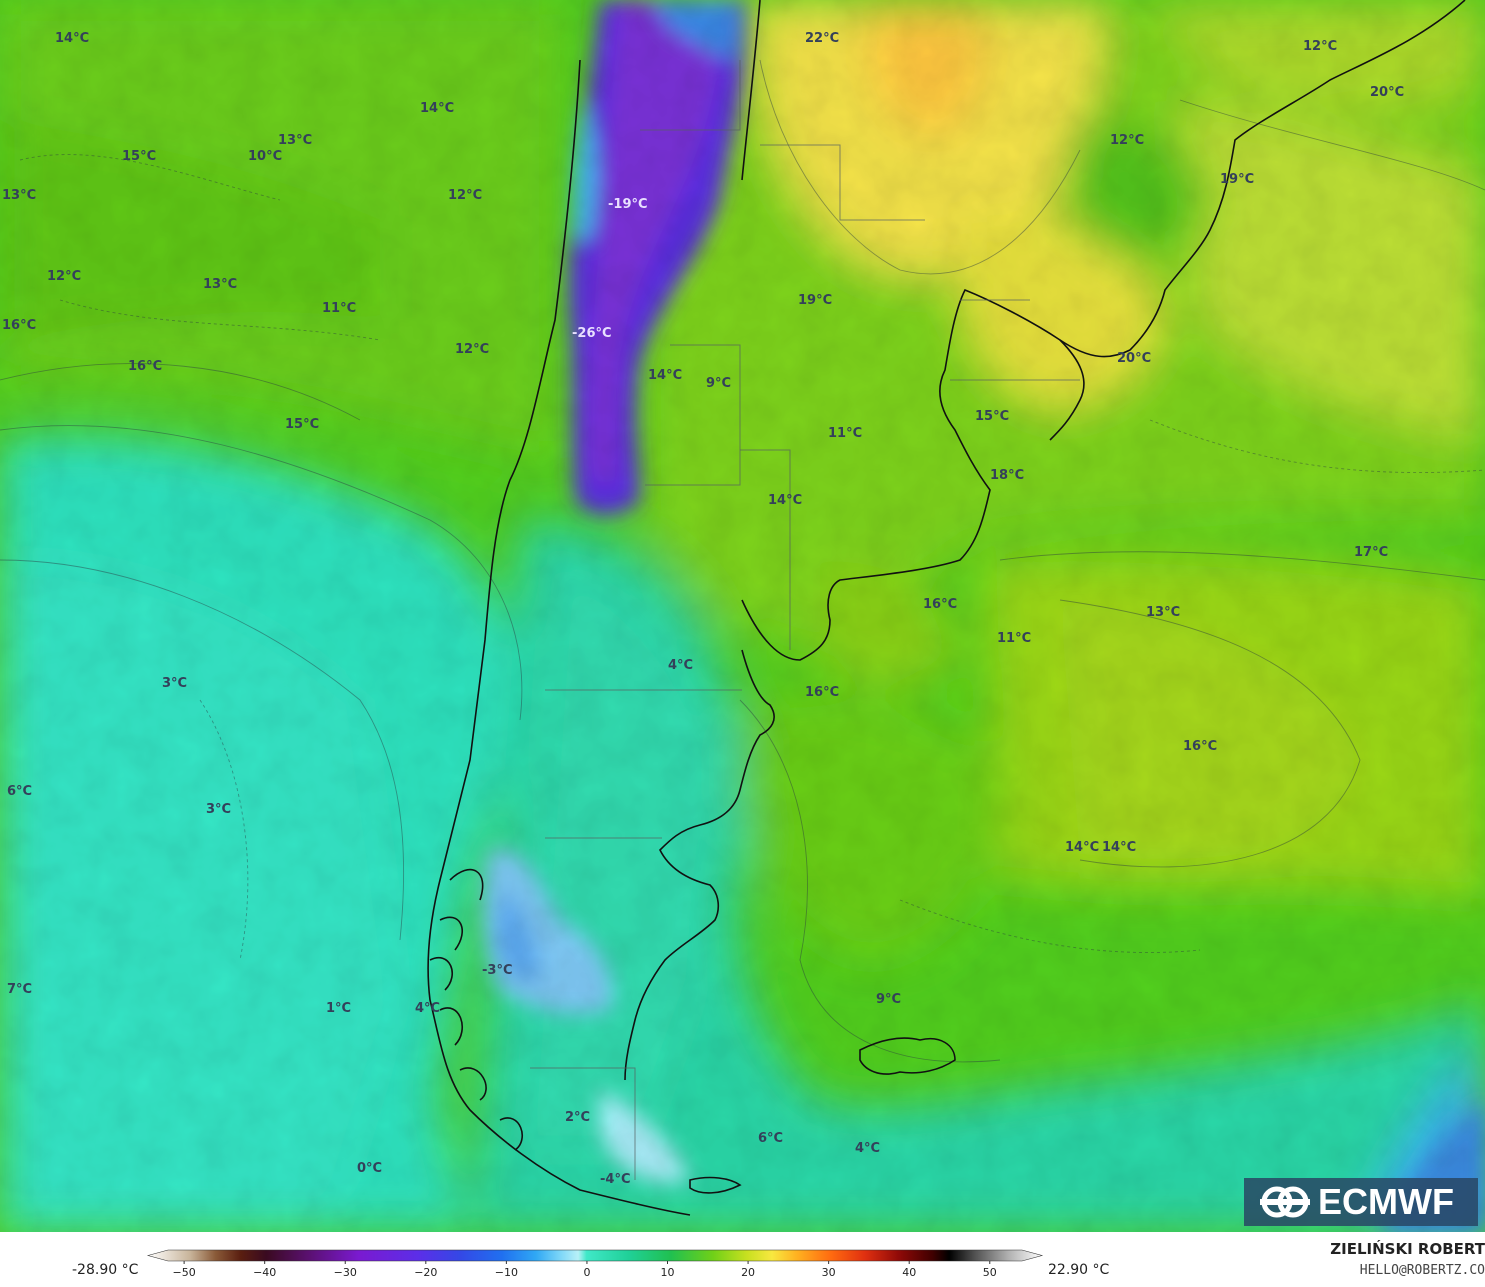 This screenshot has height=1287, width=1485. I want to click on footer: −50 −40 −30 −20 −10 0 10 20 30 40 50, so click(742, 1259).